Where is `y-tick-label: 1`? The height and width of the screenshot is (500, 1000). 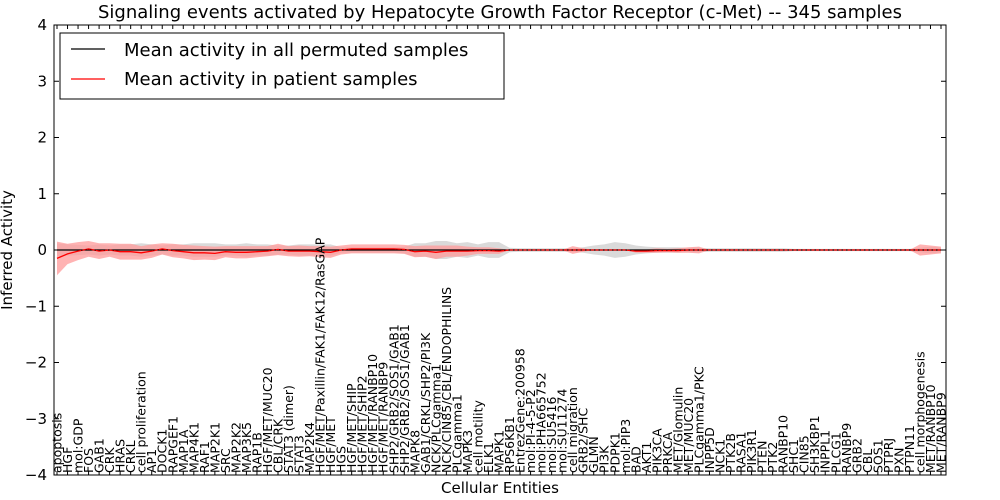
y-tick-label: 1 is located at coordinates (42, 194).